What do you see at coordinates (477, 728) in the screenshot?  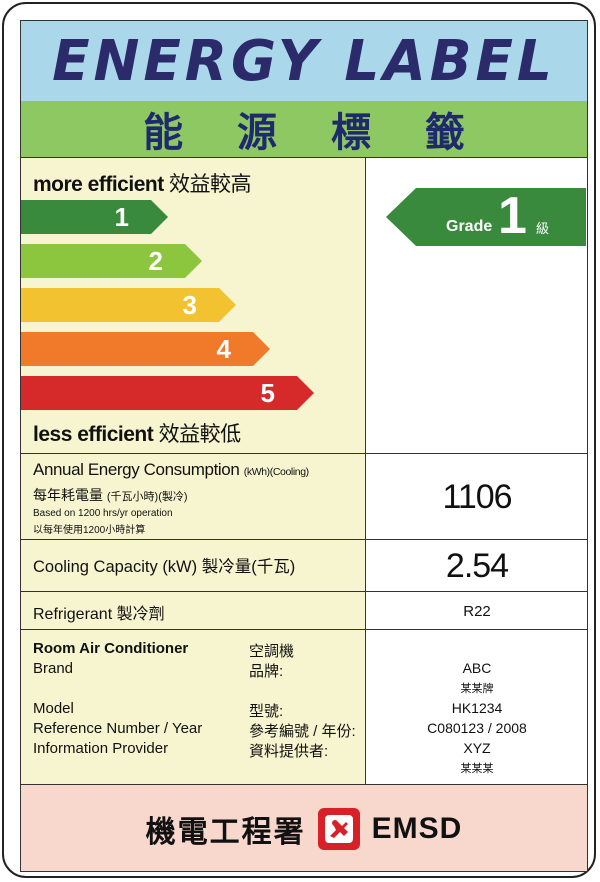 I see `reference-value: C080123 / 2008` at bounding box center [477, 728].